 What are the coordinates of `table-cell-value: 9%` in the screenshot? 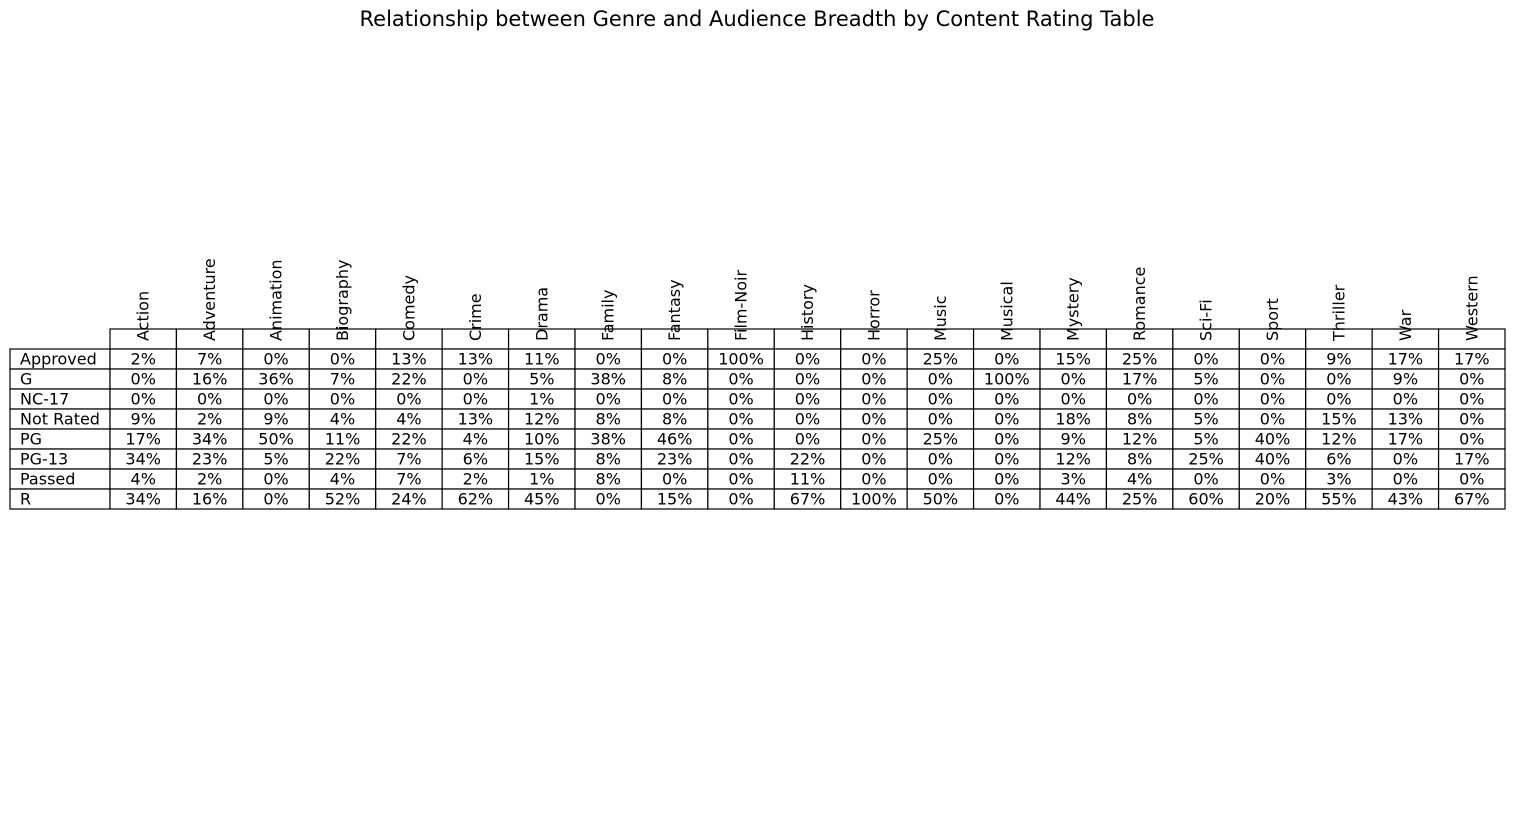 It's located at (275, 419).